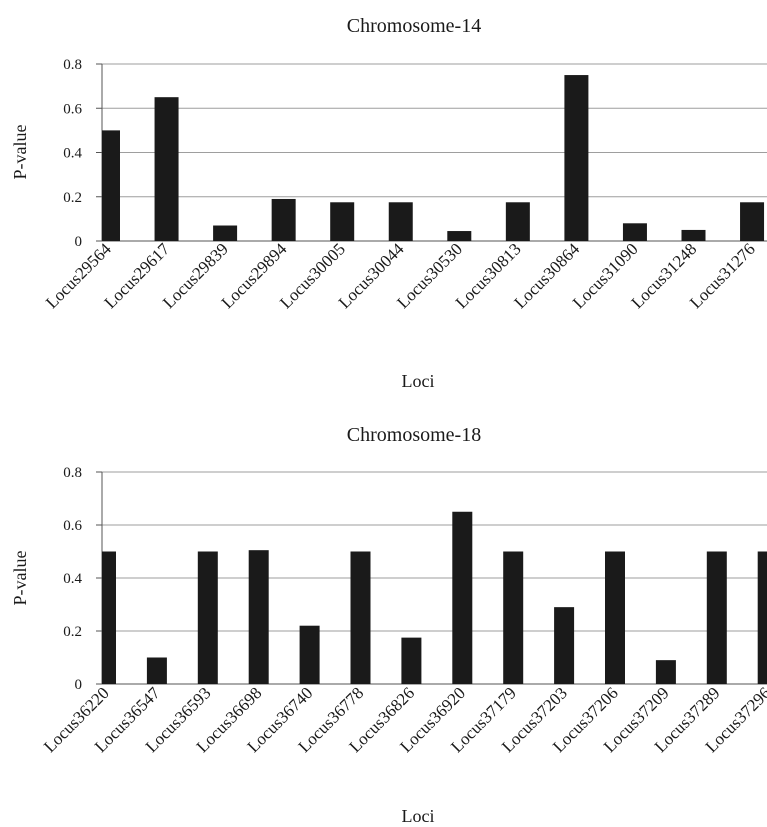  What do you see at coordinates (513, 617) in the screenshot?
I see `bar-locus37179` at bounding box center [513, 617].